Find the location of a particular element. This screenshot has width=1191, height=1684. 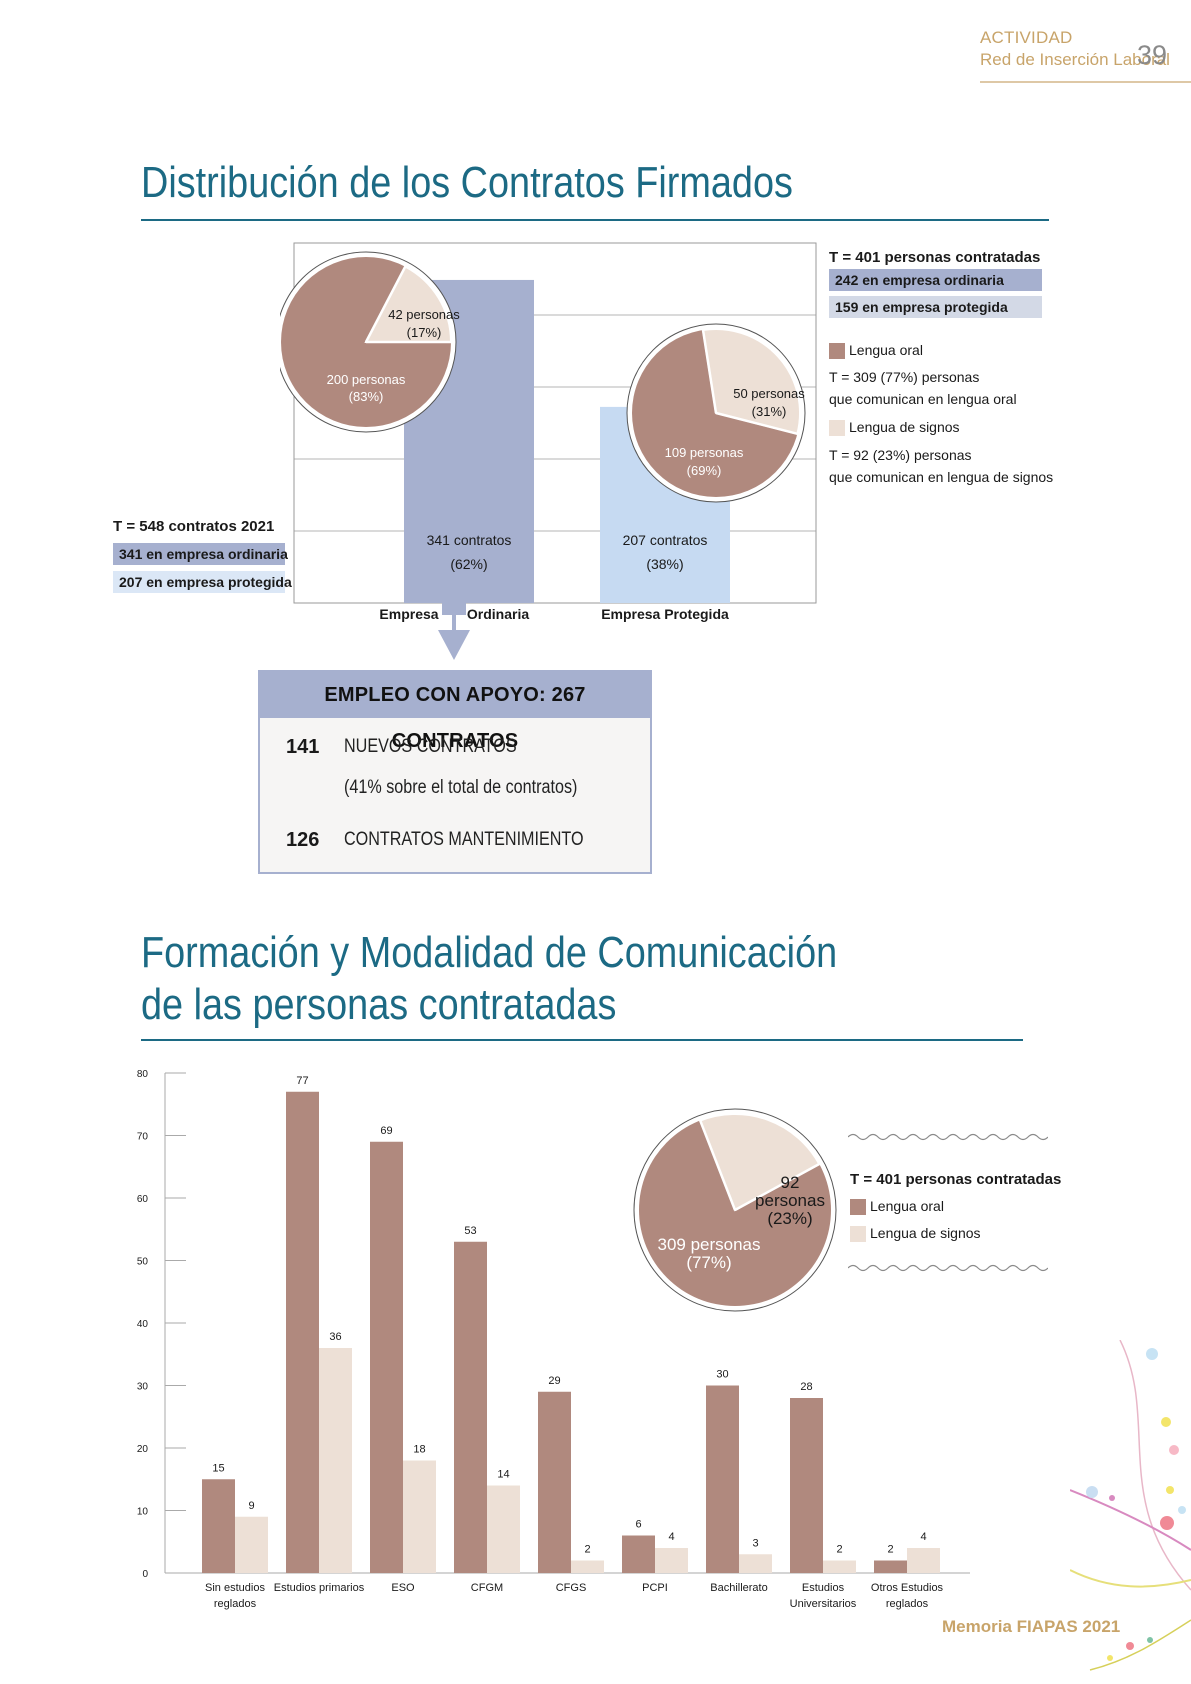

legend-oral-label: Lengua oral is located at coordinates (886, 350).